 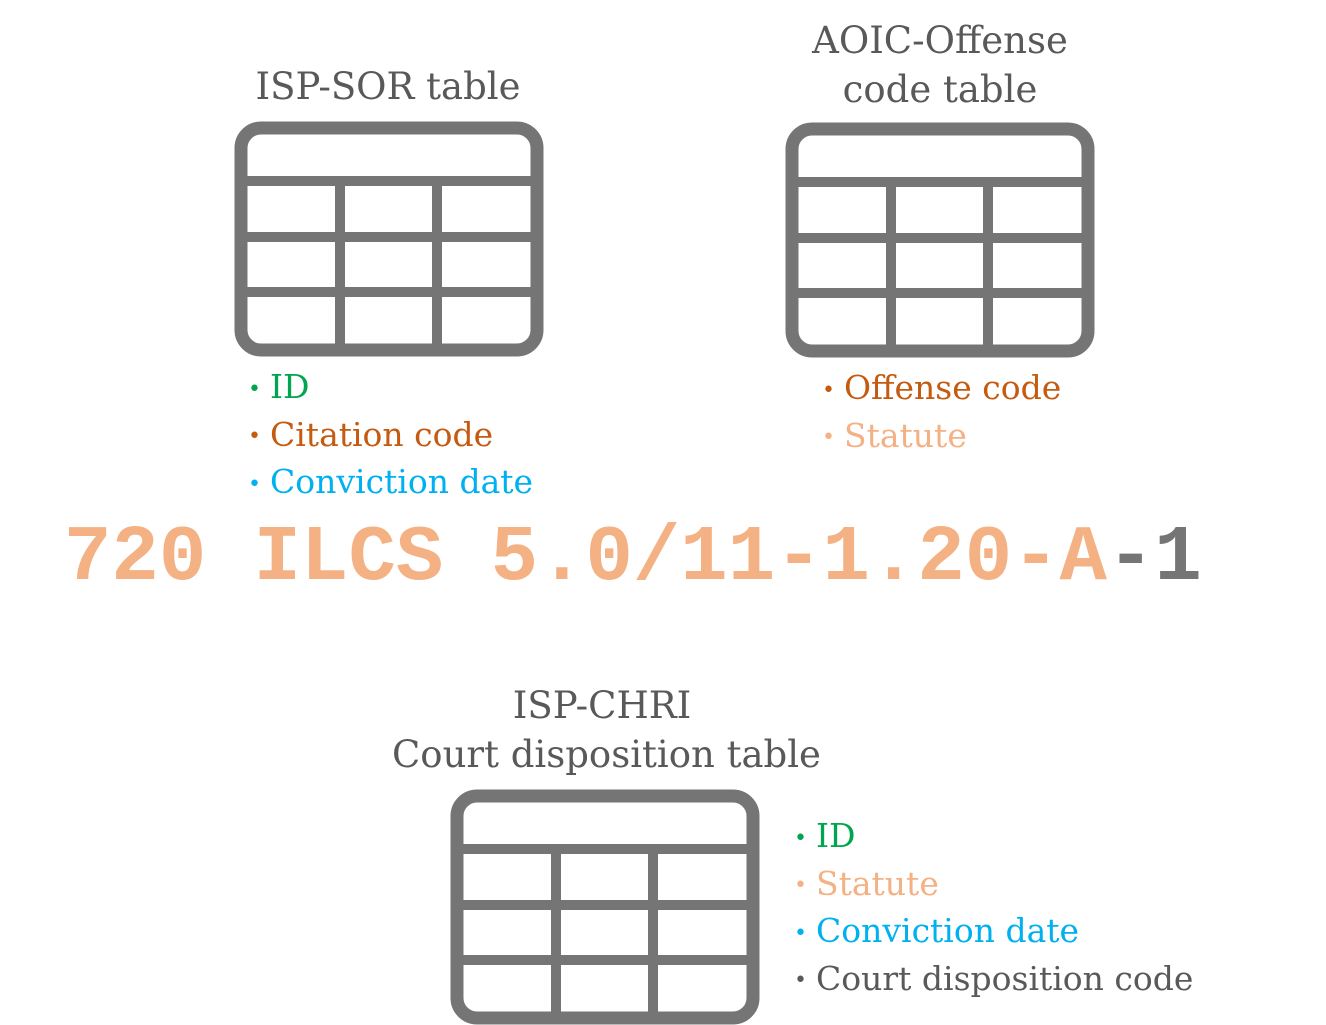 I want to click on isp-sor-title-text: ISP-SOR table, so click(x=388, y=86).